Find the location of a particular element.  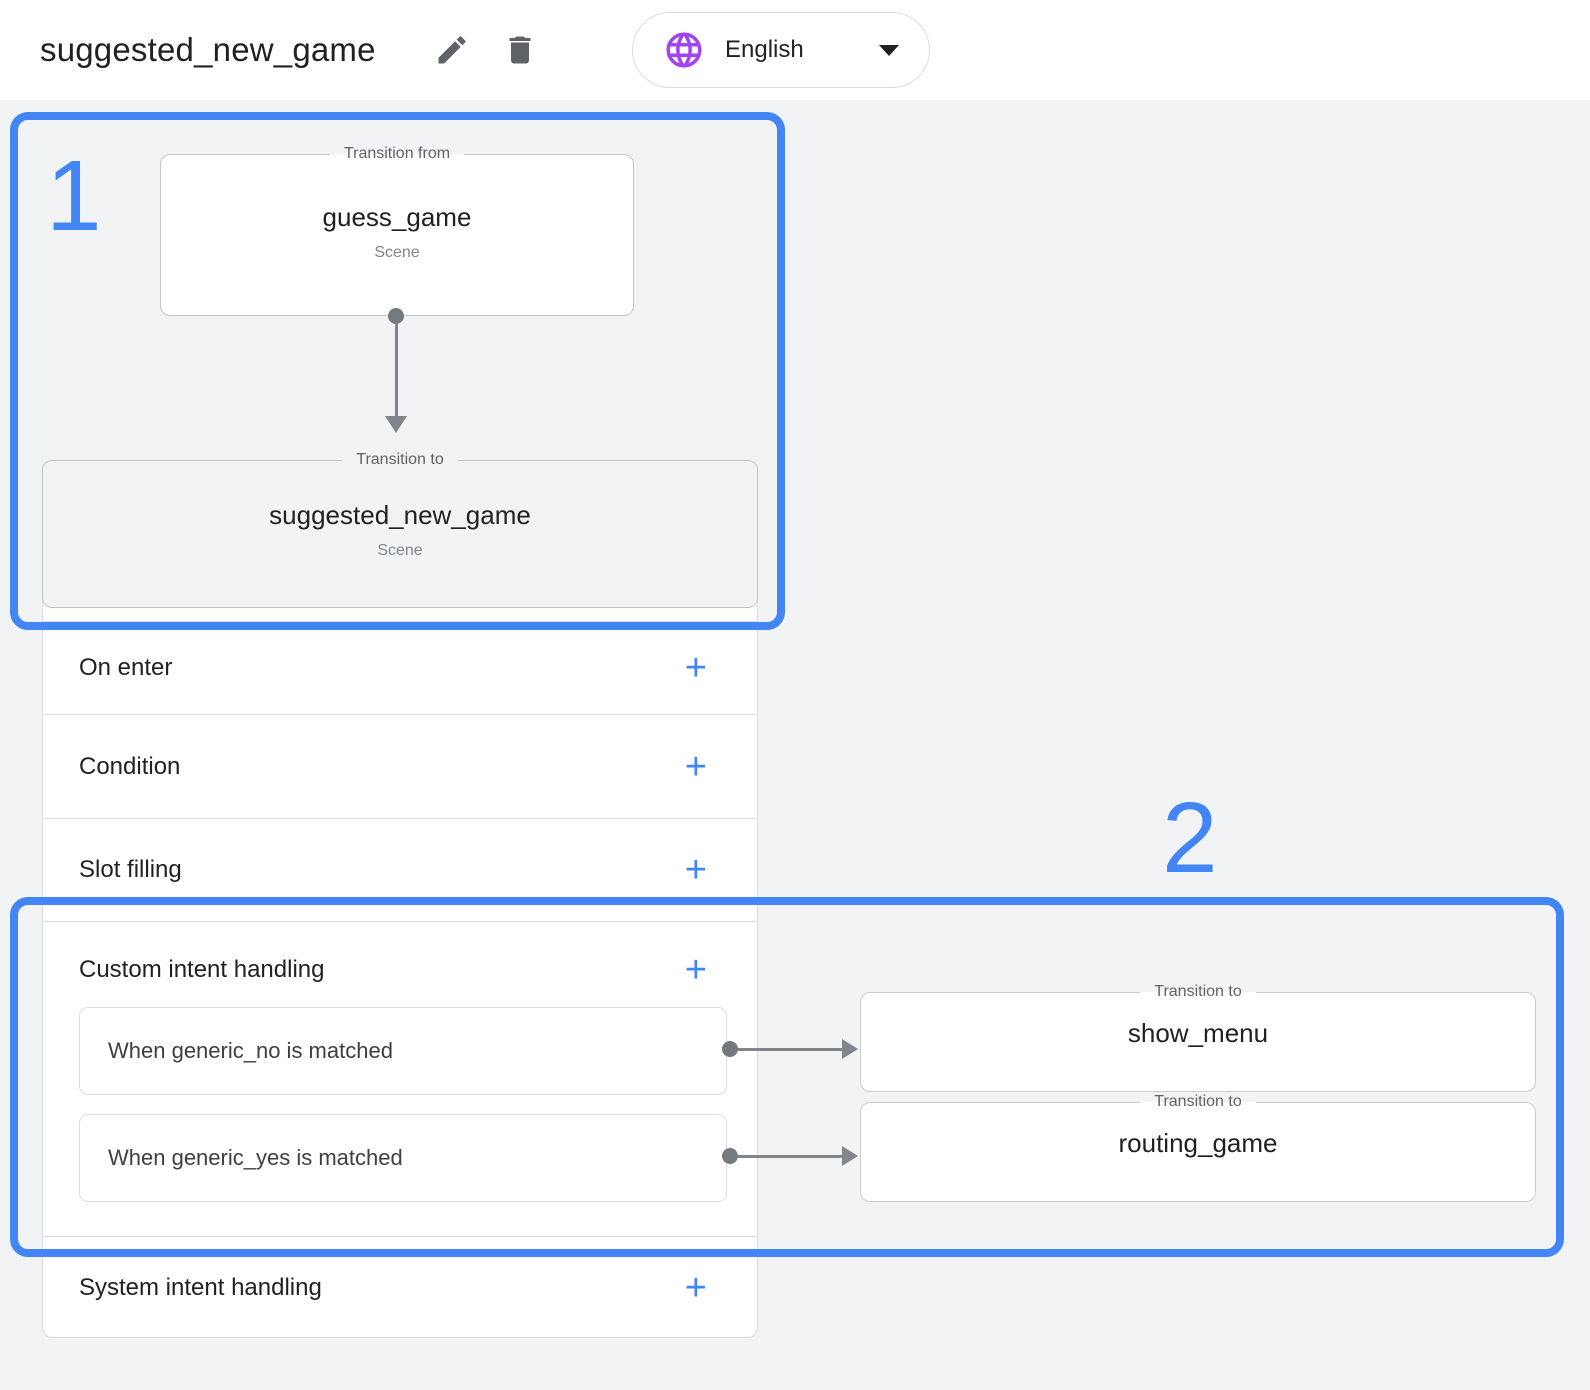

pencil-icon is located at coordinates (452, 50).